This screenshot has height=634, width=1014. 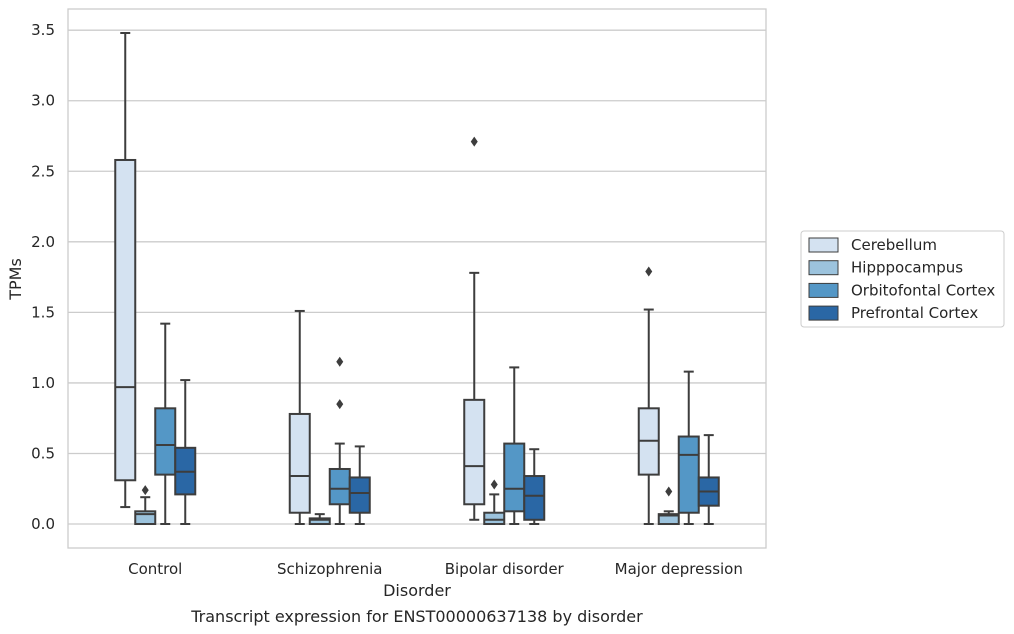 What do you see at coordinates (894, 245) in the screenshot?
I see `legend-label: Cerebellum` at bounding box center [894, 245].